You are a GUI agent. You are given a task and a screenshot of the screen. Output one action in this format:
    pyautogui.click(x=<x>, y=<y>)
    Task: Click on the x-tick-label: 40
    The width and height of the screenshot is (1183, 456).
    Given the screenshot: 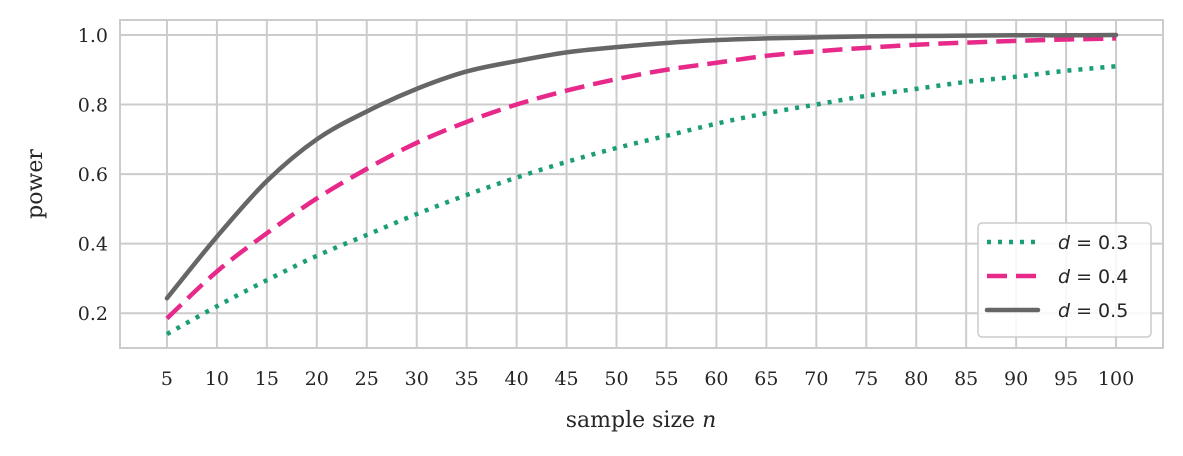 What is the action you would take?
    pyautogui.click(x=517, y=379)
    